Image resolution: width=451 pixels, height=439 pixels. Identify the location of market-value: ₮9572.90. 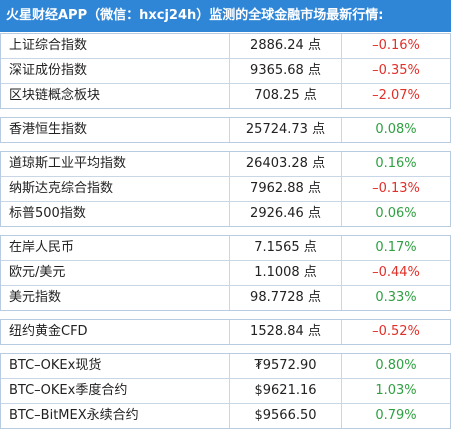
(286, 366).